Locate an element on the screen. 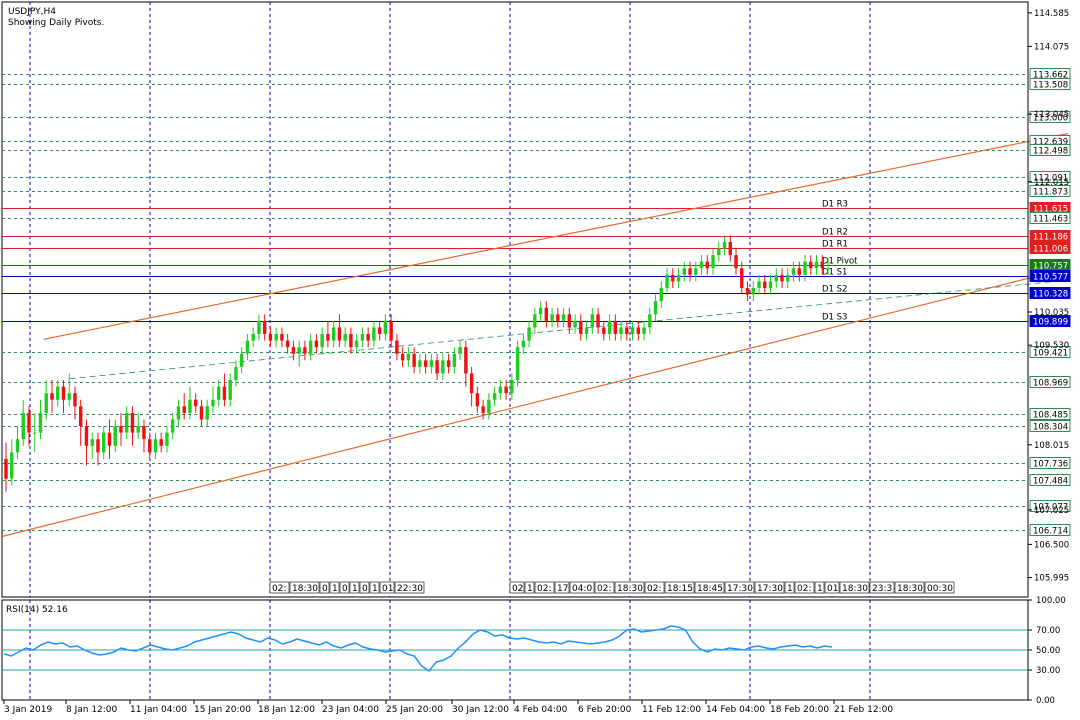  price-tag-label: 113.662 is located at coordinates (1050, 76).